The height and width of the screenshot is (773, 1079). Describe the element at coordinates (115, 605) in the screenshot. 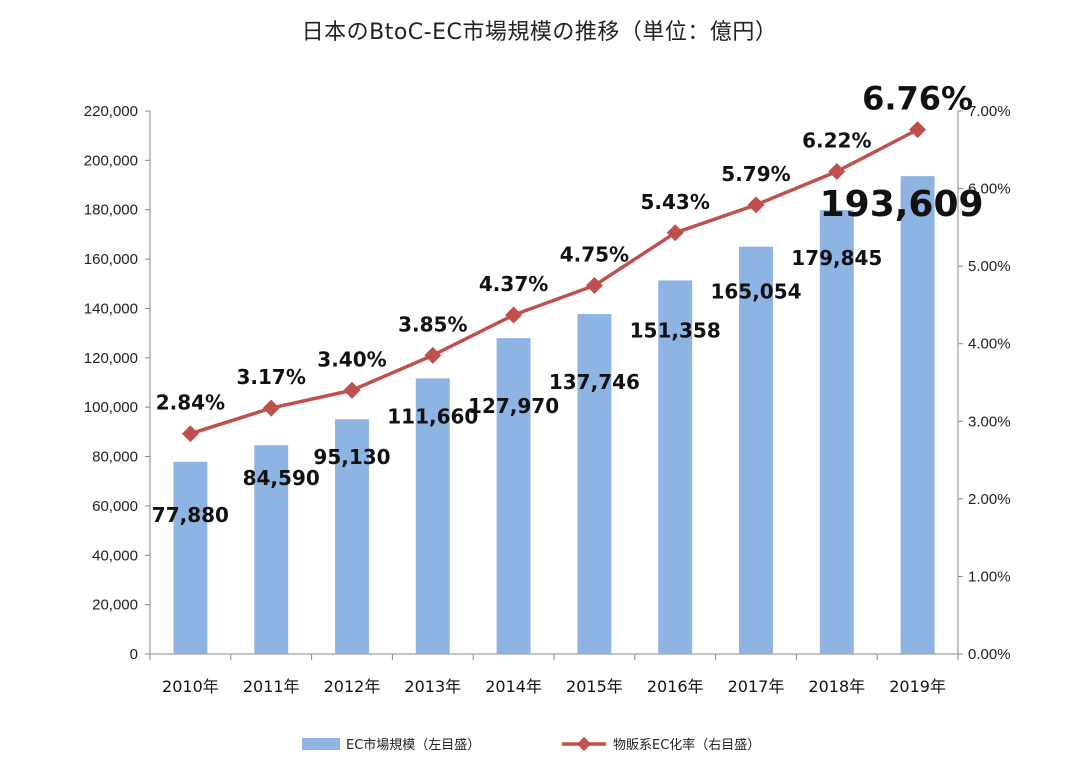

I see `left-tick-label: 20,000` at that location.